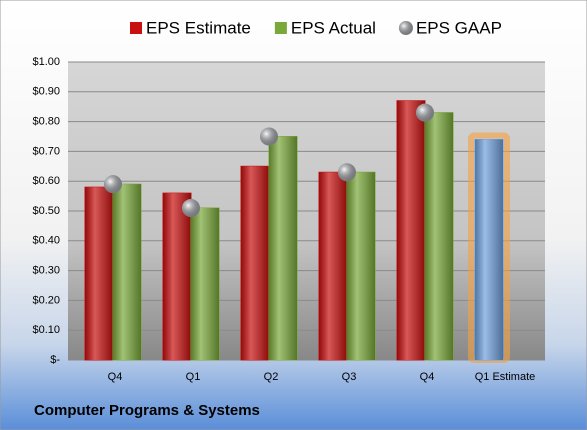 This screenshot has height=430, width=587. Describe the element at coordinates (46, 241) in the screenshot. I see `y-tick-label: $0.40` at that location.